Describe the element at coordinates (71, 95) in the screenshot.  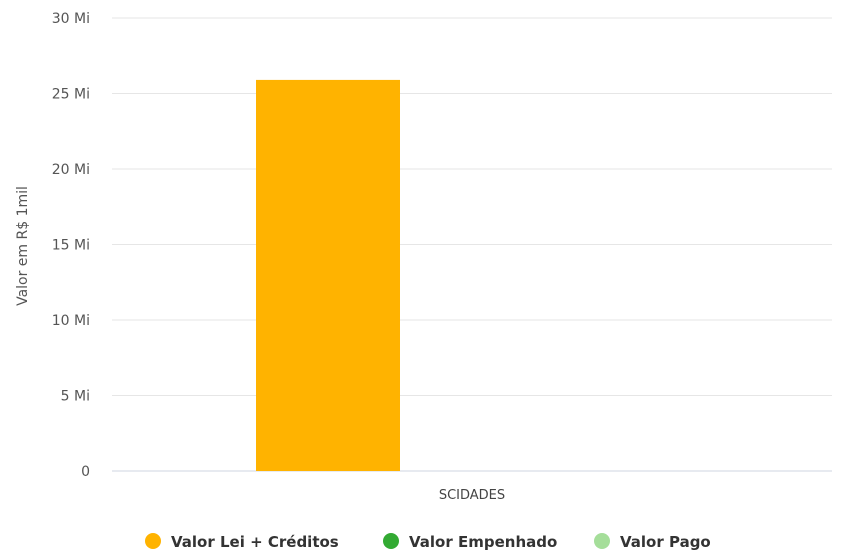
I see `y-tick-label: 25 Mi` at that location.